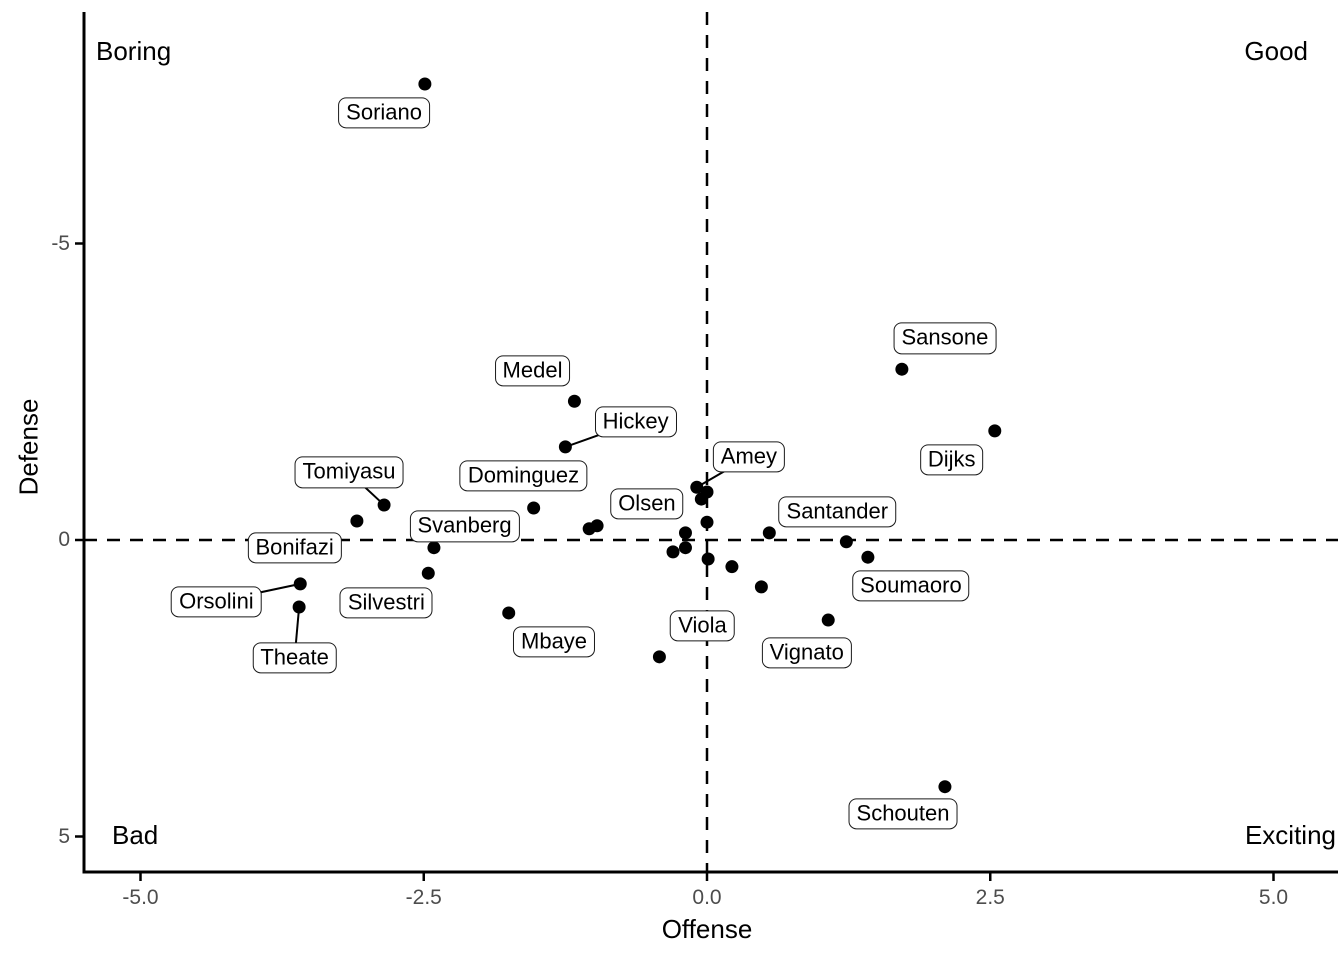 This screenshot has width=1344, height=960. What do you see at coordinates (509, 613) in the screenshot?
I see `data-point-mbaye` at bounding box center [509, 613].